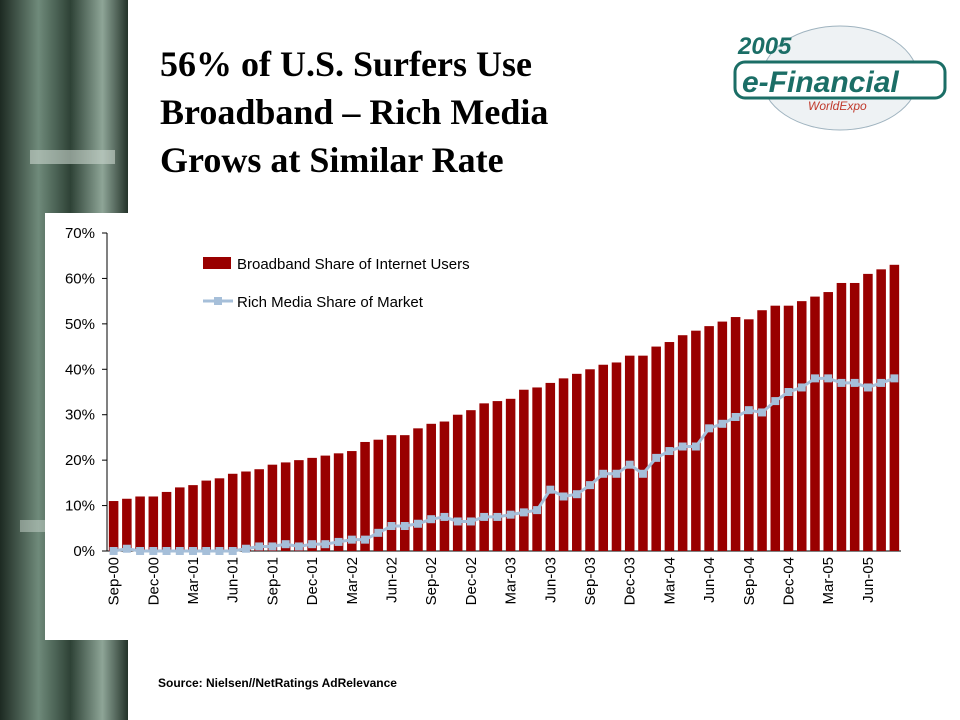 The image size is (960, 720). I want to click on x-tick-label: Dec-00, so click(153, 581).